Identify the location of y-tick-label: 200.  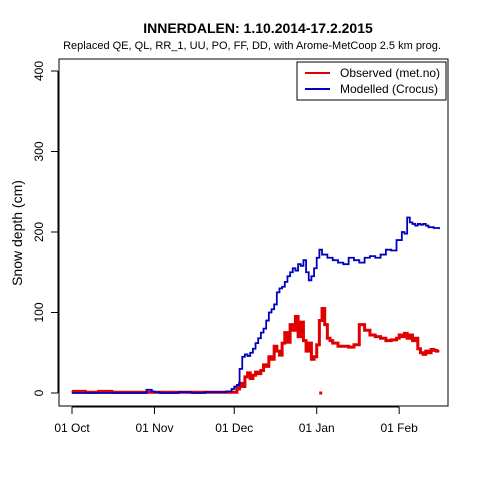
(39, 232).